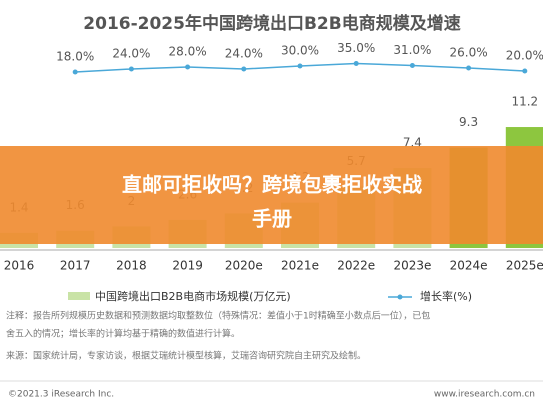 This screenshot has width=543, height=408. I want to click on note: 来源：国家统计局，专家访谈，根据艾瑞统计模型核算，艾瑞咨询研究院自主研究及绘制。, so click(186, 356).